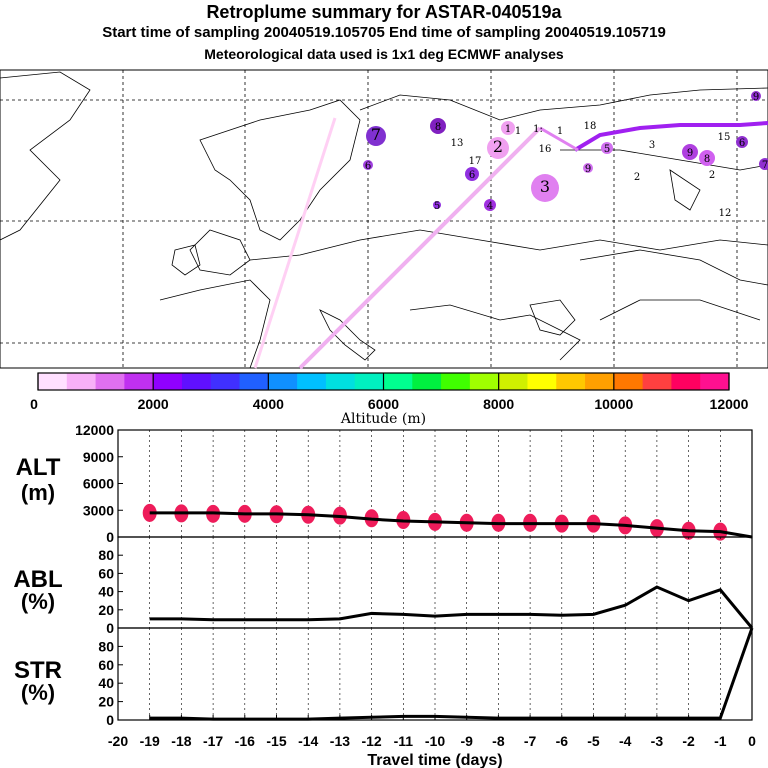 This screenshot has width=768, height=768. I want to click on x-tick-label: -13, so click(340, 741).